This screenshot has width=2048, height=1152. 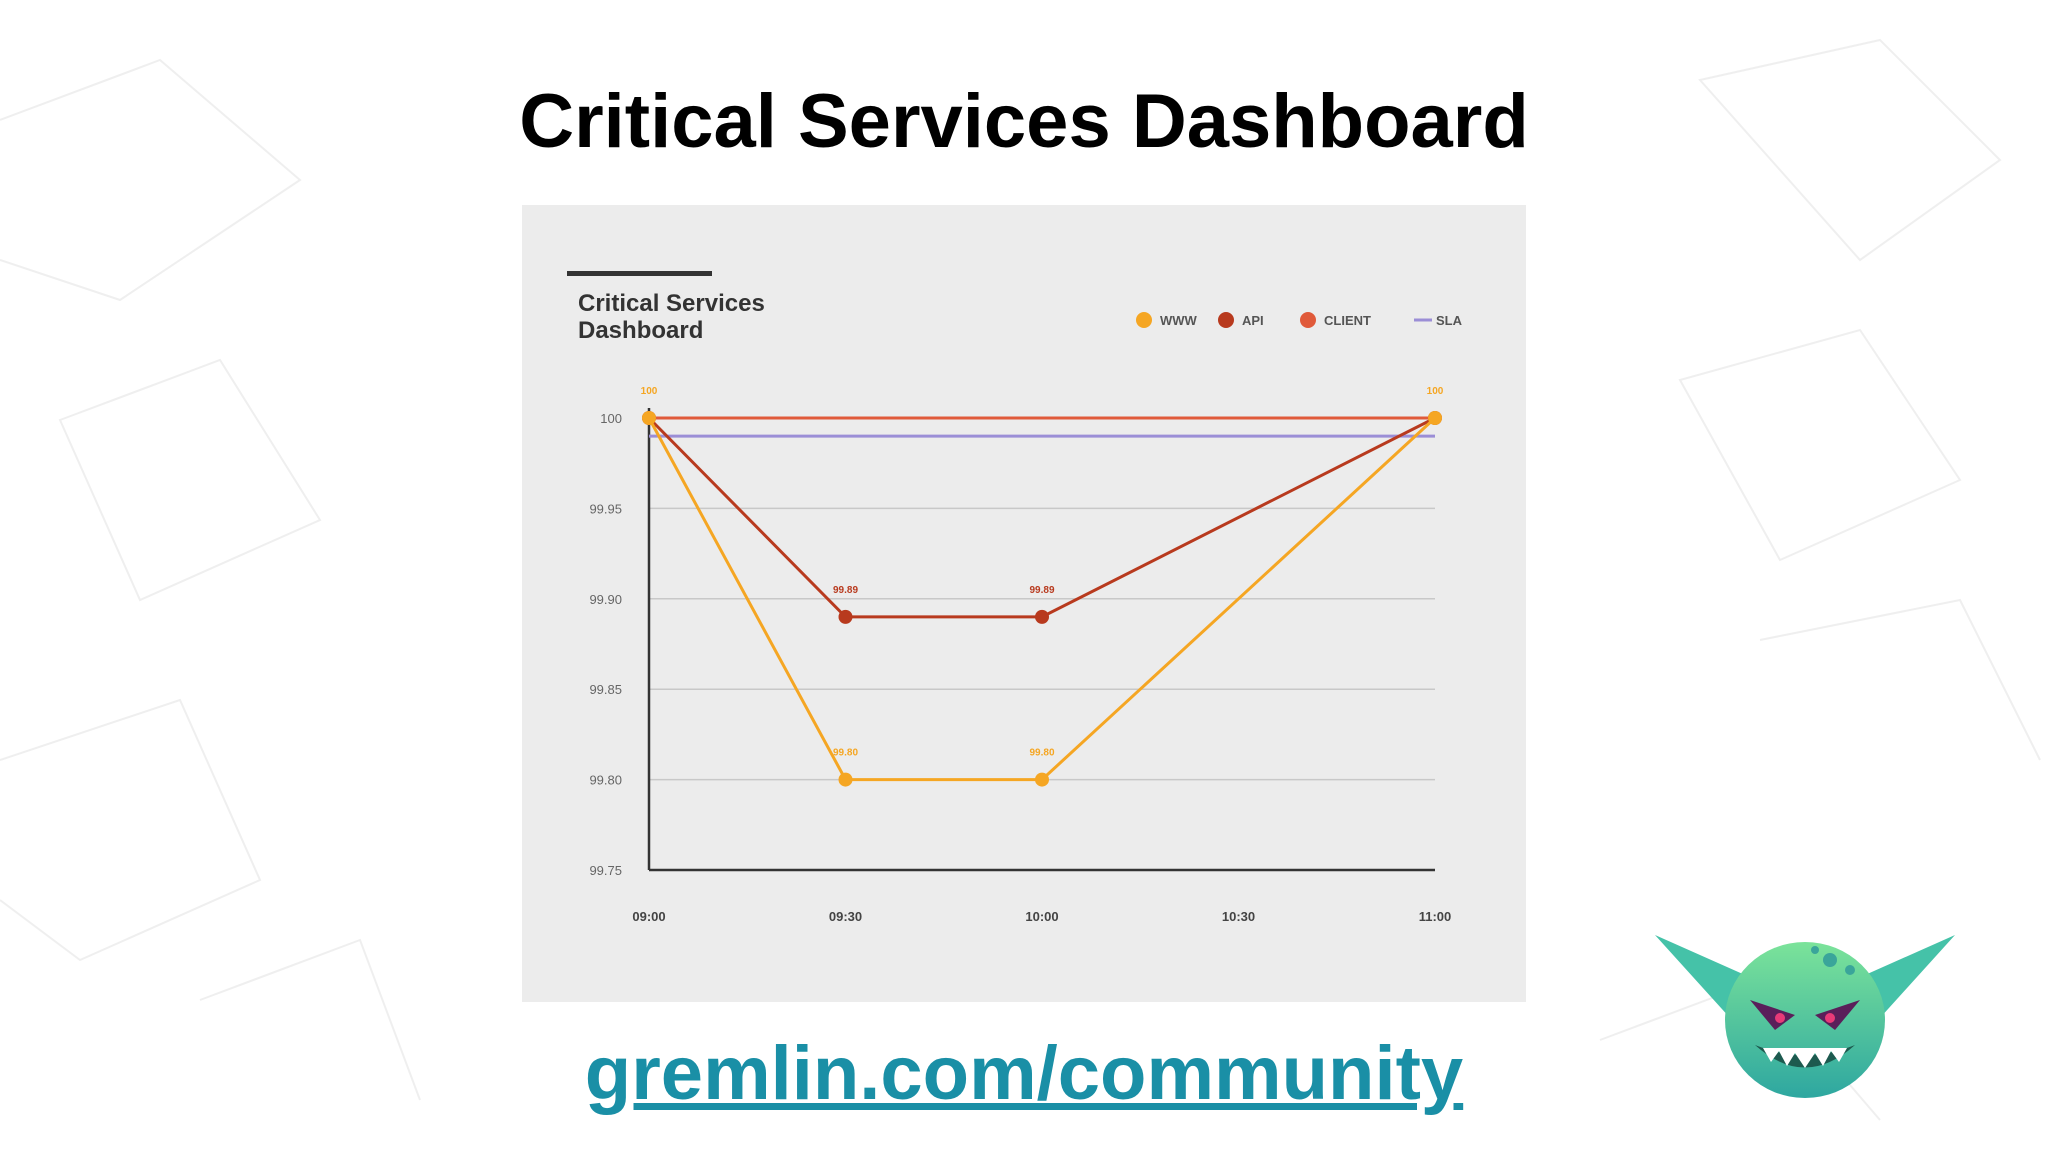 What do you see at coordinates (1041, 517) in the screenshot?
I see `series-line-api` at bounding box center [1041, 517].